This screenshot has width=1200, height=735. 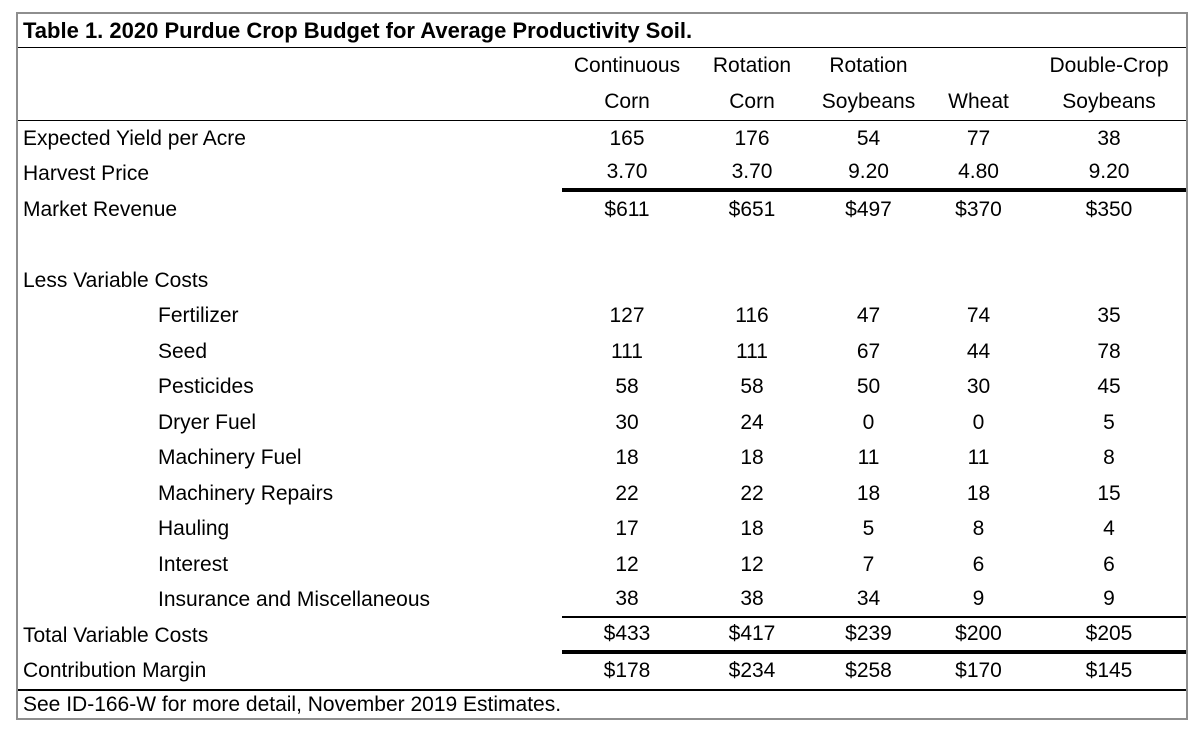 I want to click on table-row: Harvest Price 3.70 3.70 9.20 4.80 9.20, so click(x=602, y=174).